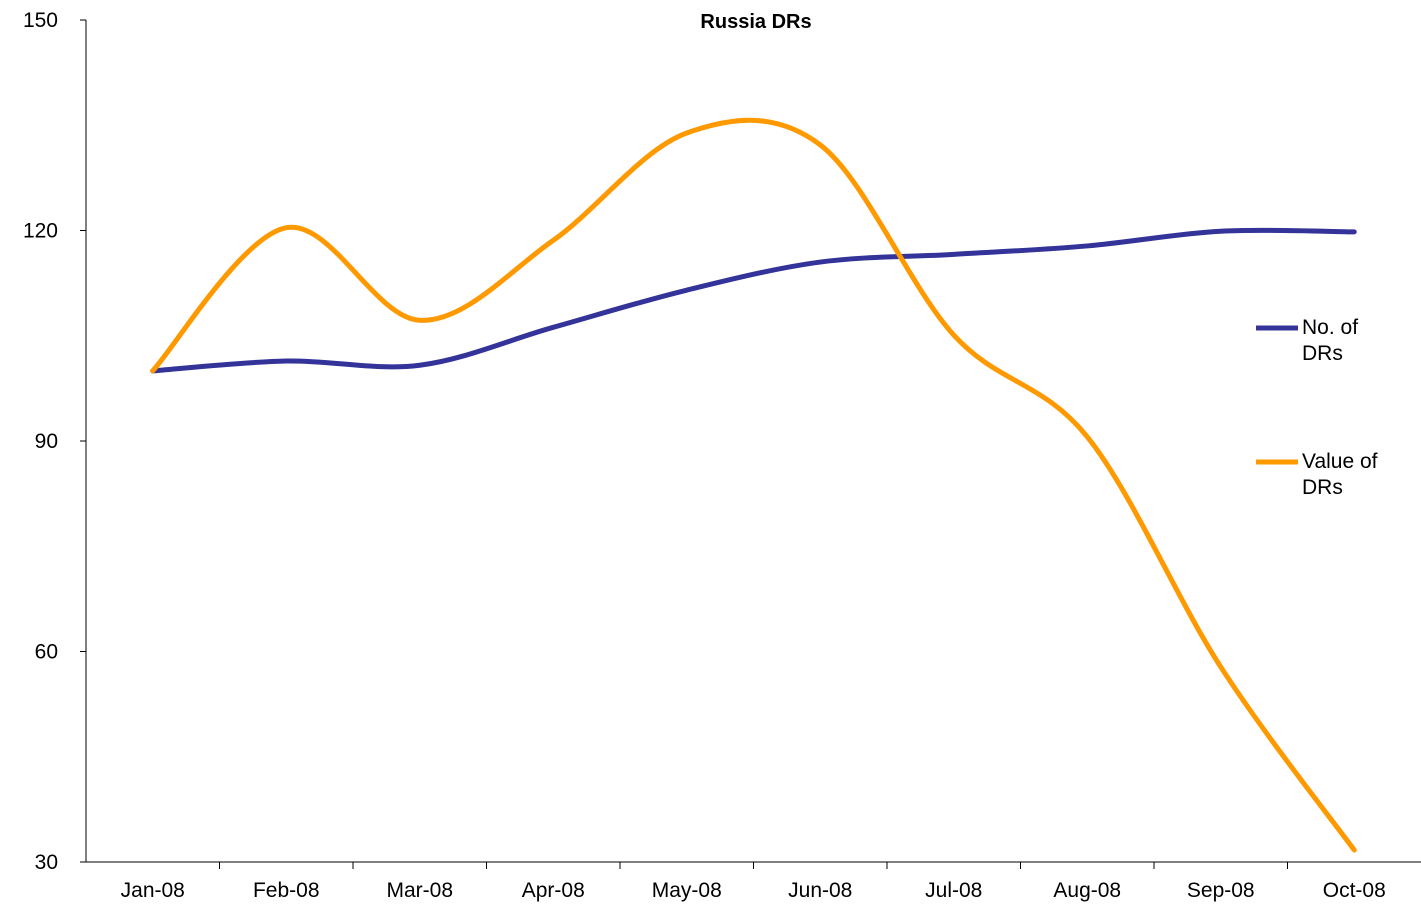 The image size is (1421, 912). I want to click on x-tick-label: Jun-08, so click(820, 890).